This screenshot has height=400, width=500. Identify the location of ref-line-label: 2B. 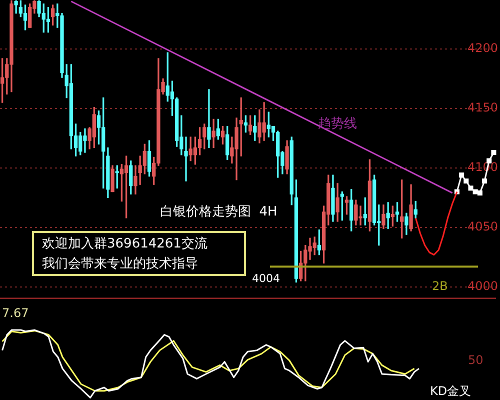
(440, 285).